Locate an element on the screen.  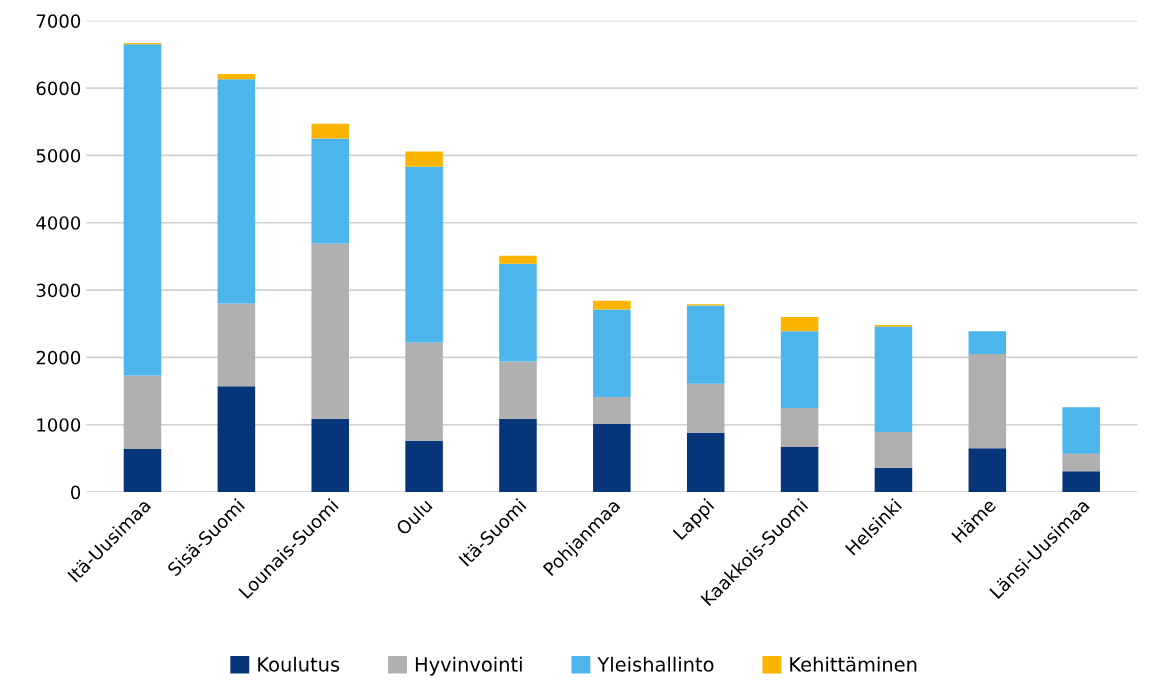
legend-label: Koulutus is located at coordinates (299, 664).